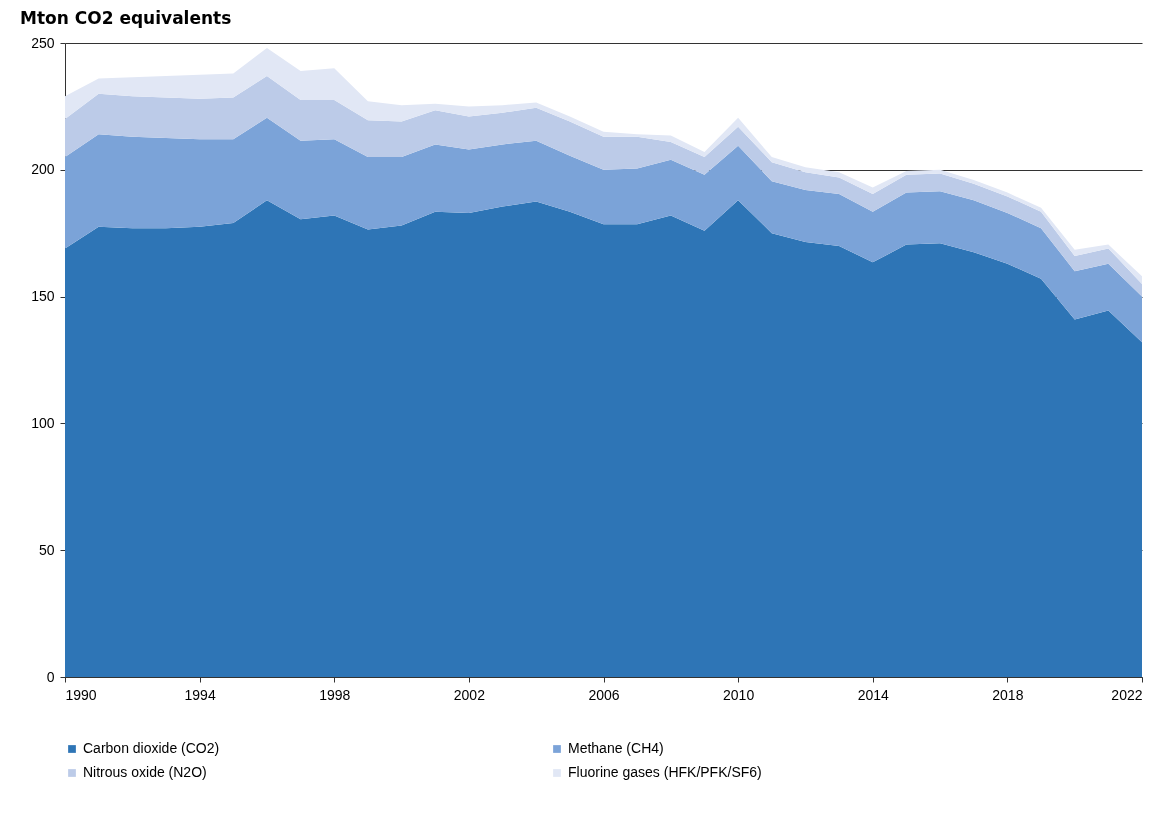 The width and height of the screenshot is (1160, 813). Describe the element at coordinates (665, 772) in the screenshot. I see `legend-label: Fluorine gases (HFK/PFK/SF6)` at that location.